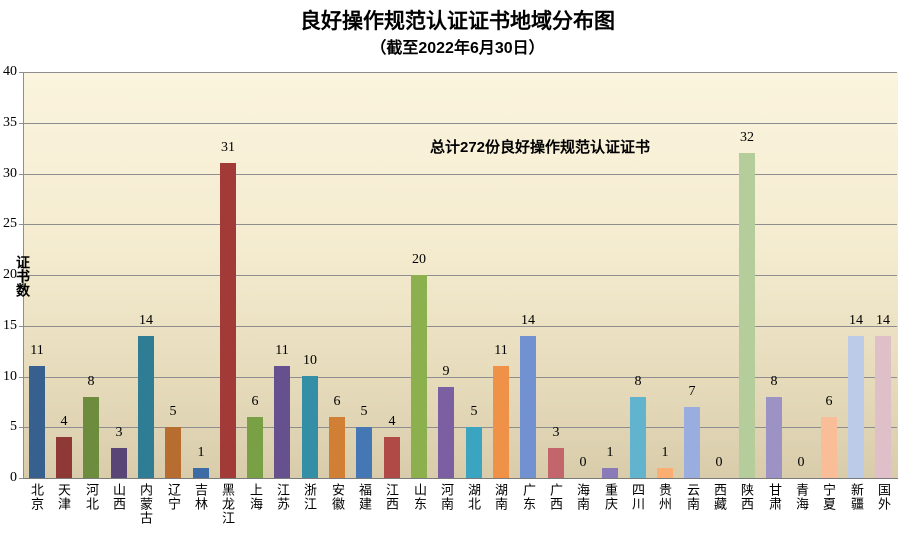  I want to click on bar-value-label: 14, so click(528, 320).